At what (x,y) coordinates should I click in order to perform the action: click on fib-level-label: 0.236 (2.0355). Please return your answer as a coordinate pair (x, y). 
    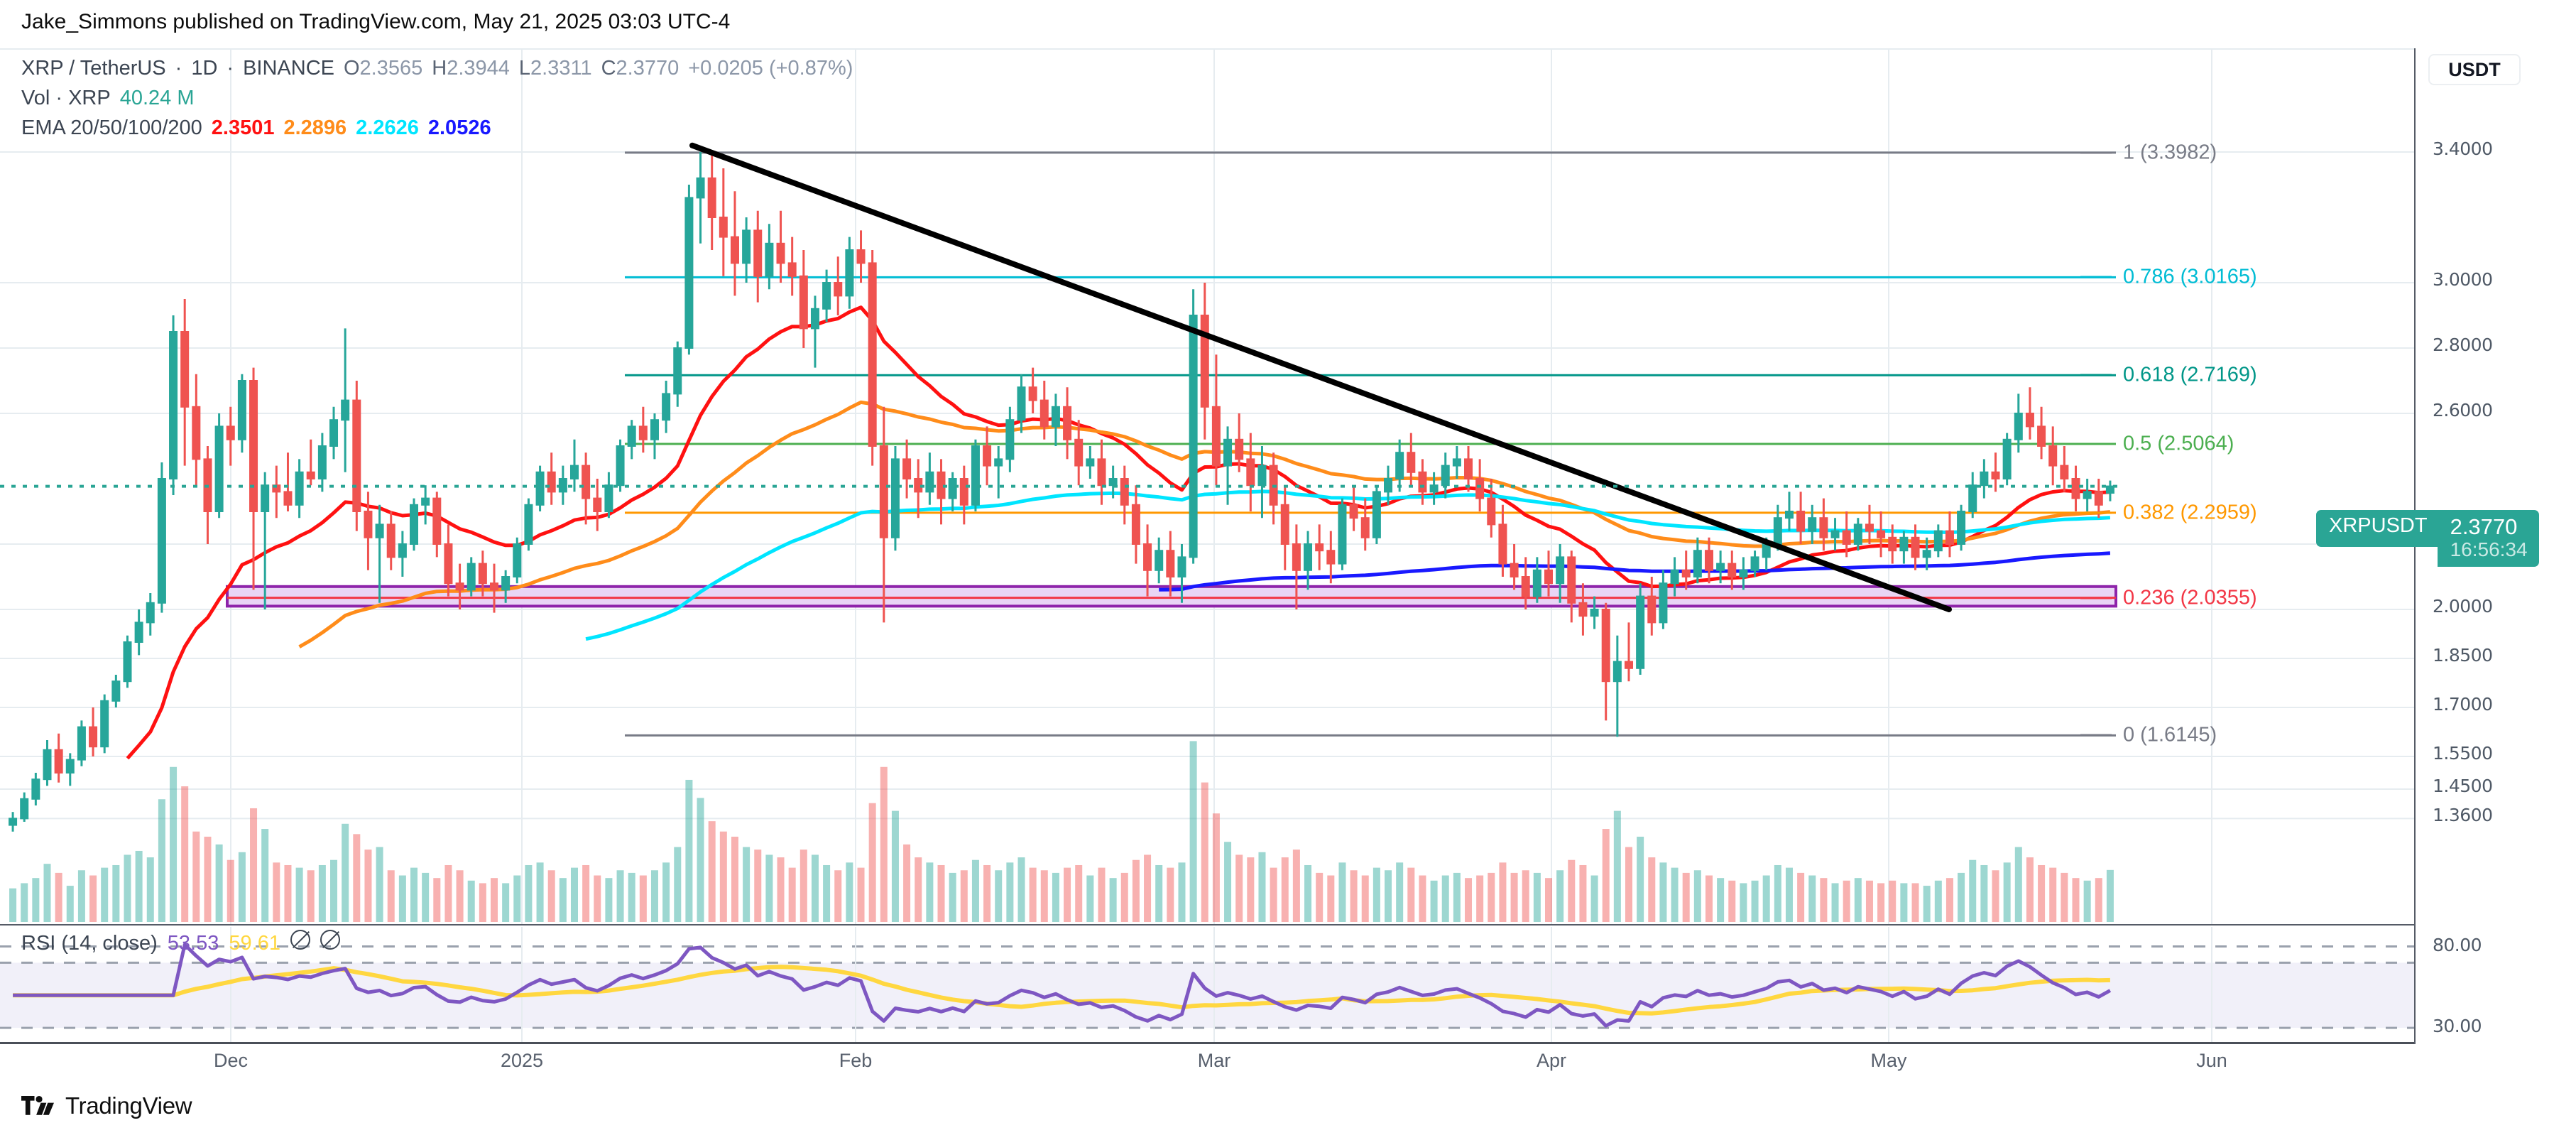
    Looking at the image, I should click on (2190, 597).